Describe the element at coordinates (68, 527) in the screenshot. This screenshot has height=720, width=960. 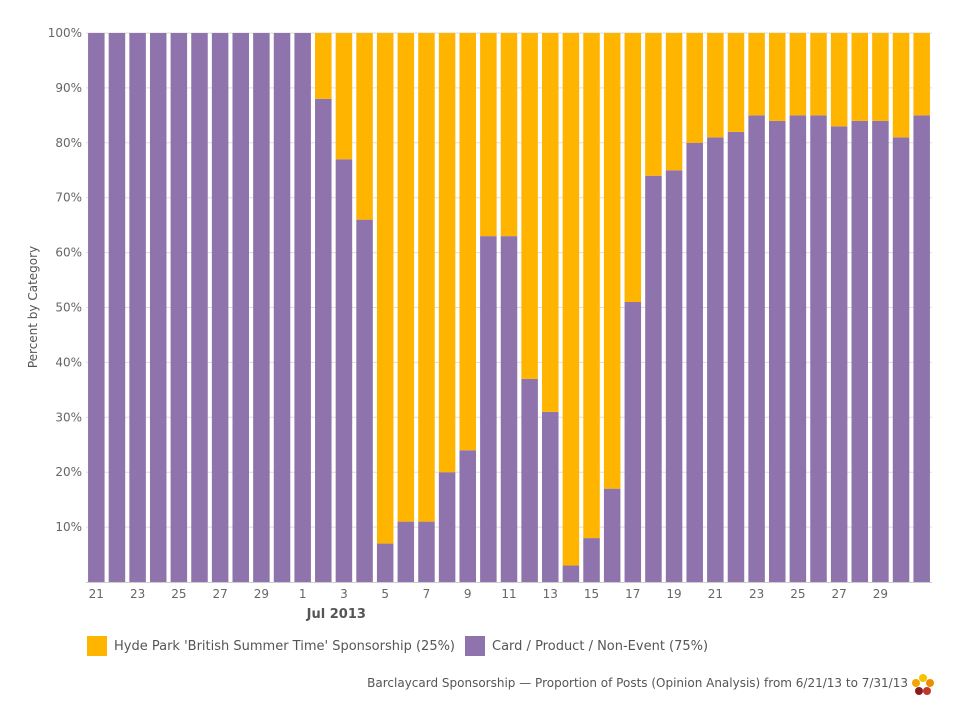
I see `y-tick-label: 10%` at that location.